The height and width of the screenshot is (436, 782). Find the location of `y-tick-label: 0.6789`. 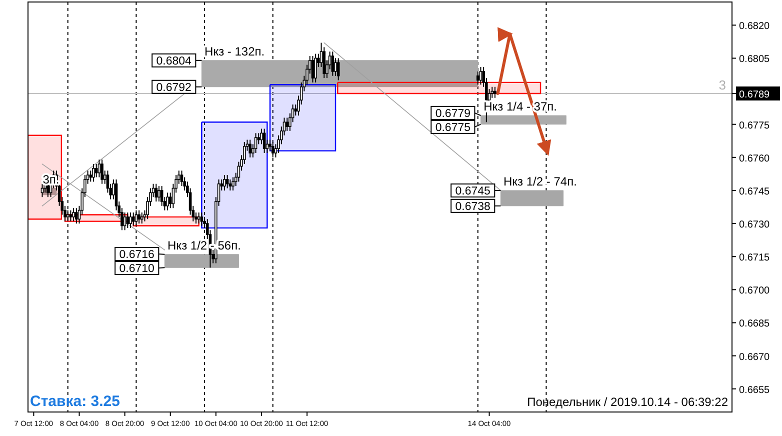

y-tick-label: 0.6789 is located at coordinates (754, 94).